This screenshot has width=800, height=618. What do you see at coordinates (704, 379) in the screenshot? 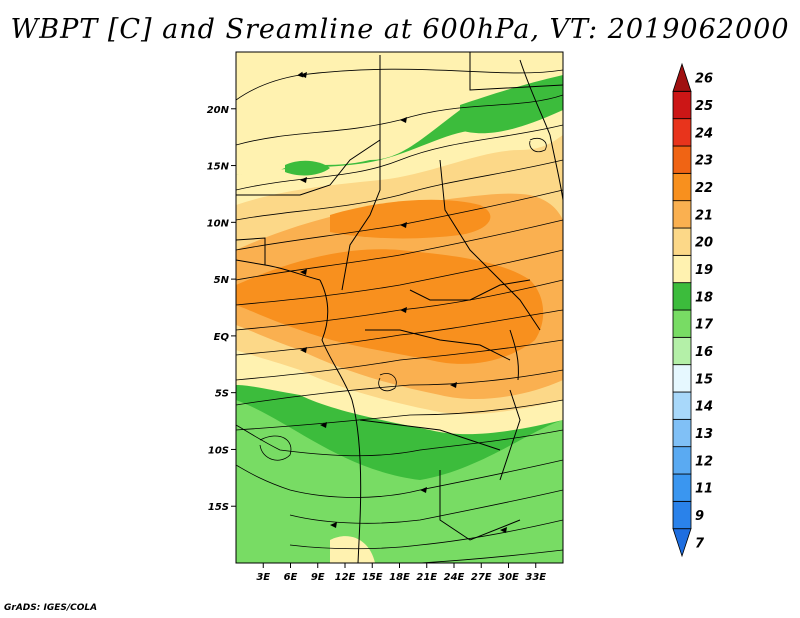
I see `colorbar-label: 15` at bounding box center [704, 379].